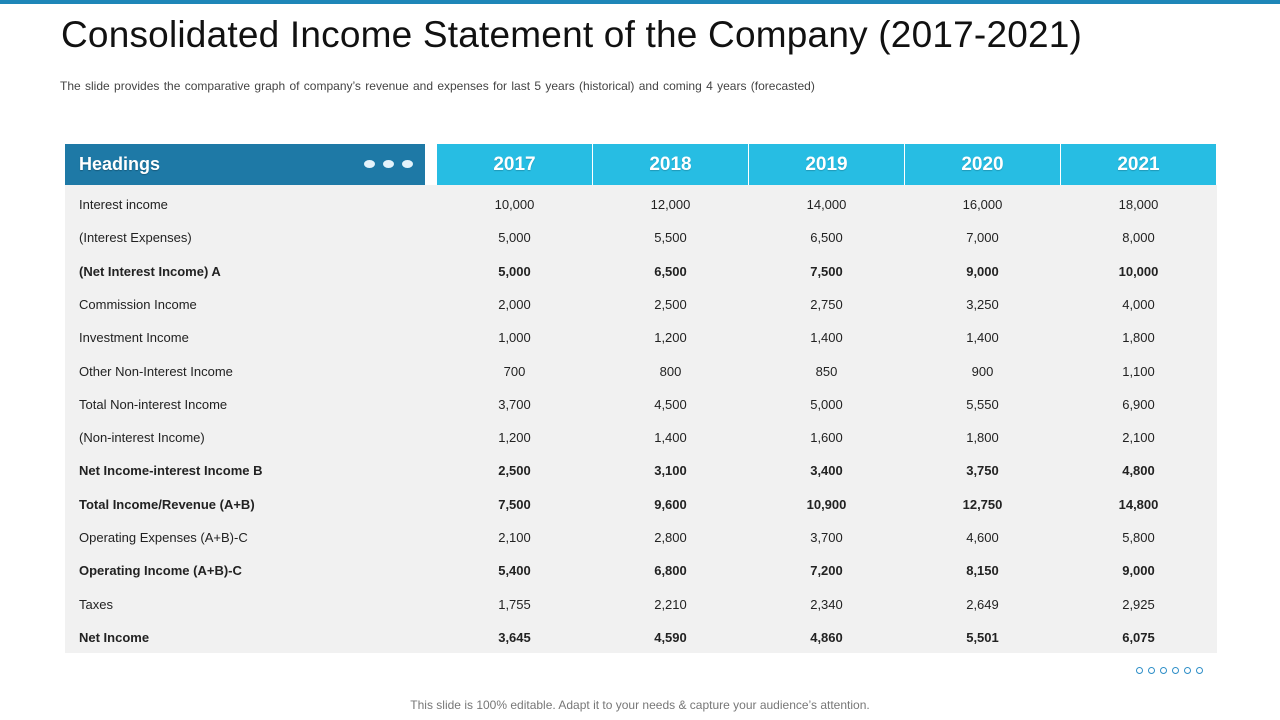 Image resolution: width=1280 pixels, height=720 pixels. What do you see at coordinates (1138, 537) in the screenshot?
I see `cell-2021: 5,800` at bounding box center [1138, 537].